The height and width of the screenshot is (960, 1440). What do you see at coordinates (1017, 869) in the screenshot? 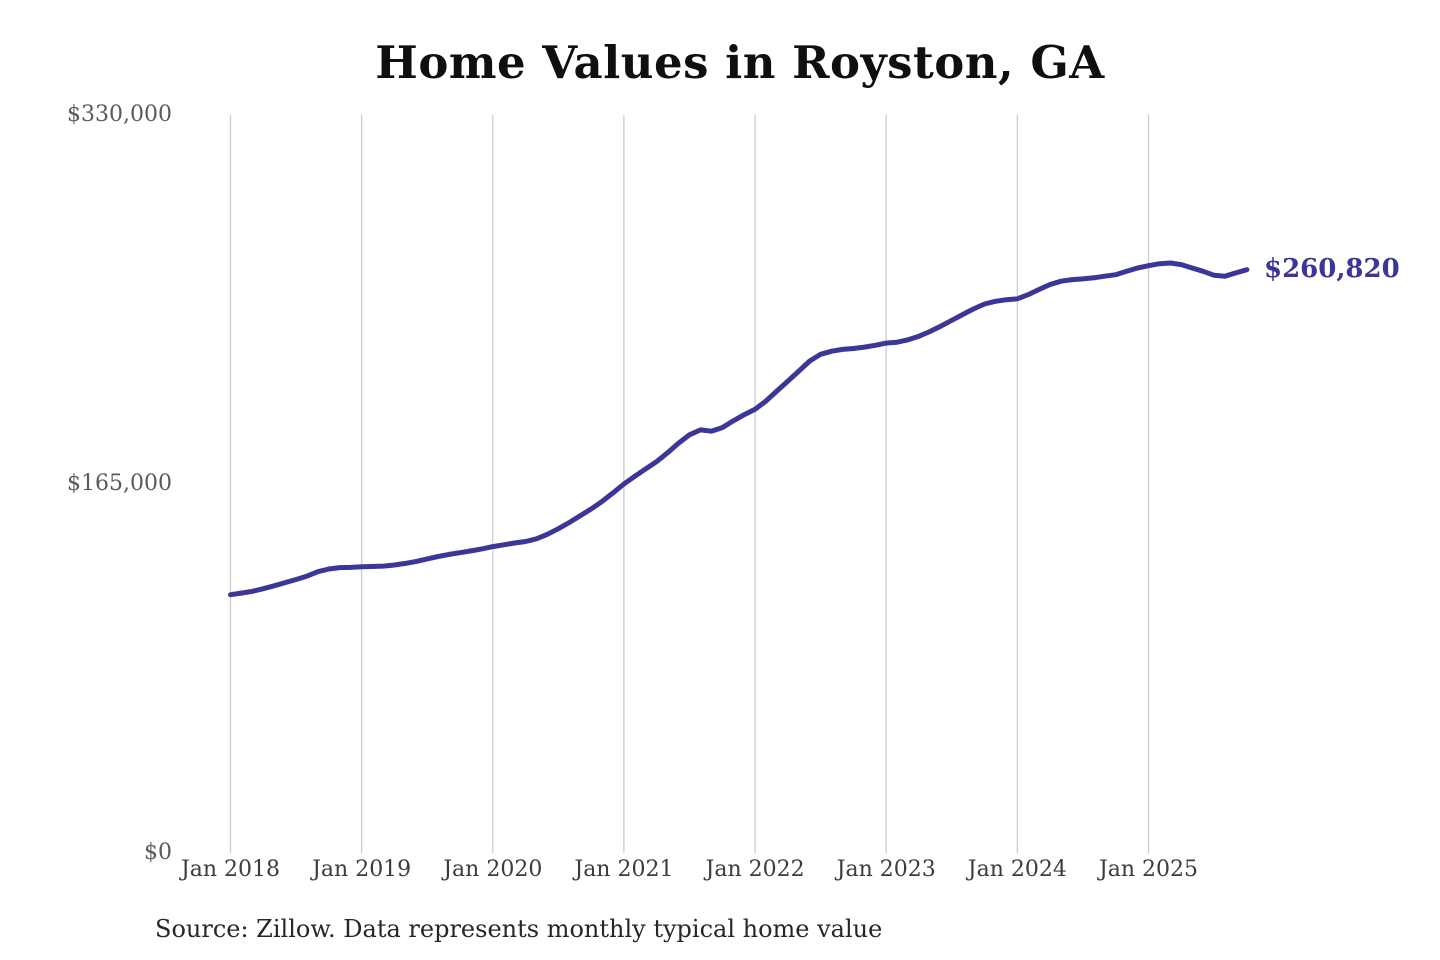
I see `x-tick-label: Jan 2024` at bounding box center [1017, 869].